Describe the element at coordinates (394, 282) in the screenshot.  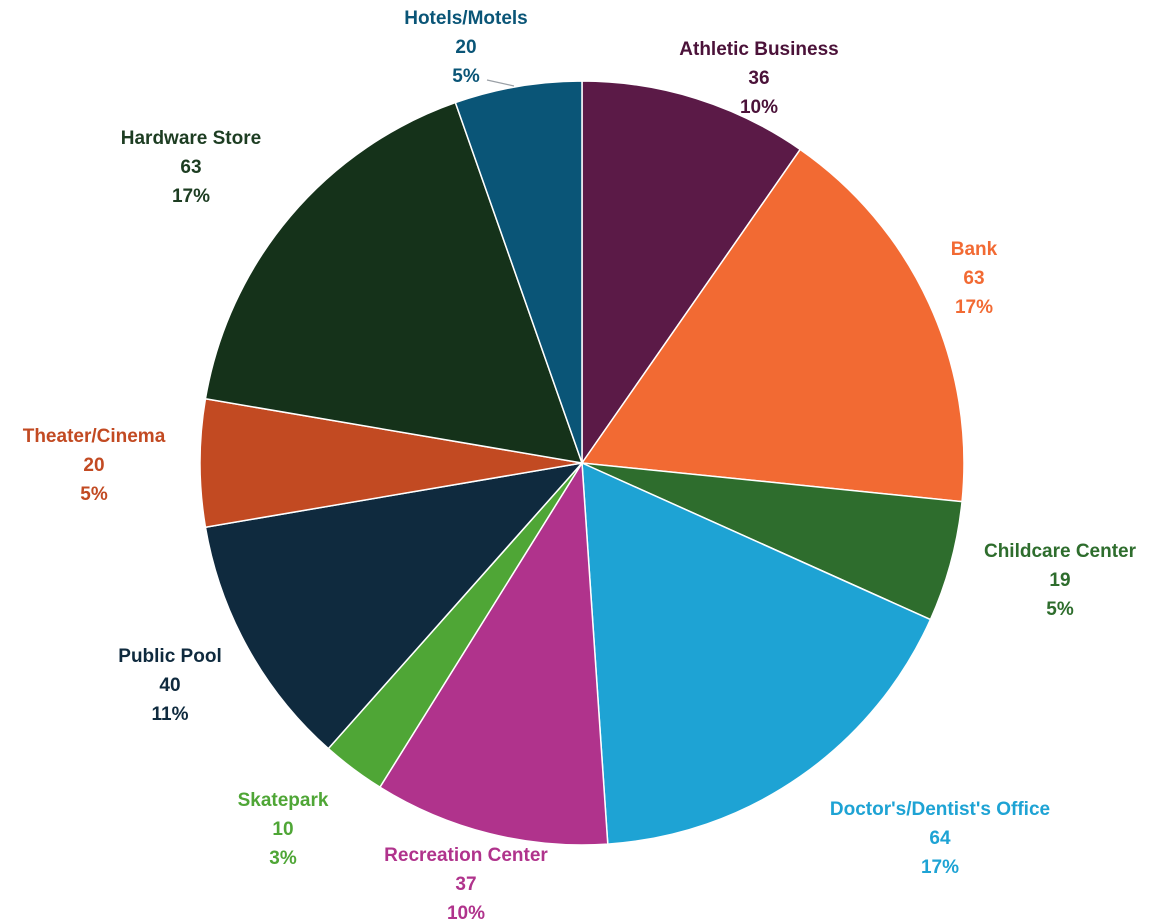
I see `pie-slice-hardware-store` at that location.